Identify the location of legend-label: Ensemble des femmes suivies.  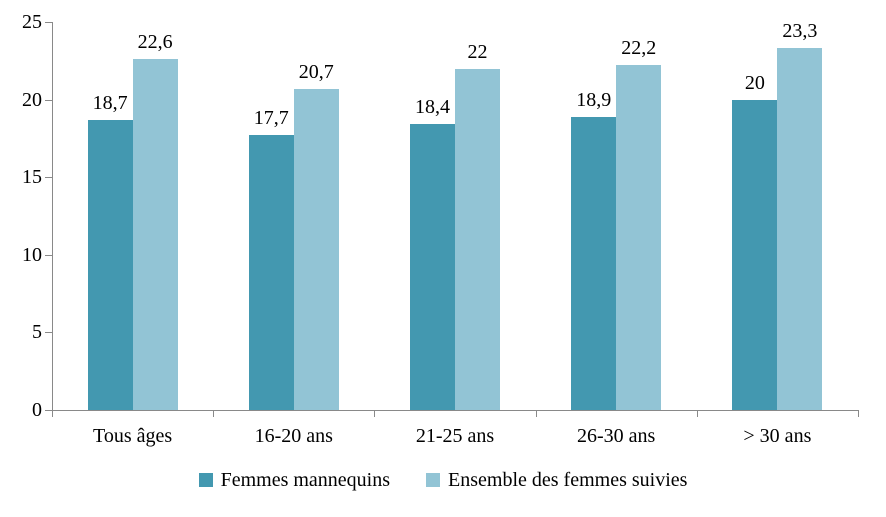
(568, 480).